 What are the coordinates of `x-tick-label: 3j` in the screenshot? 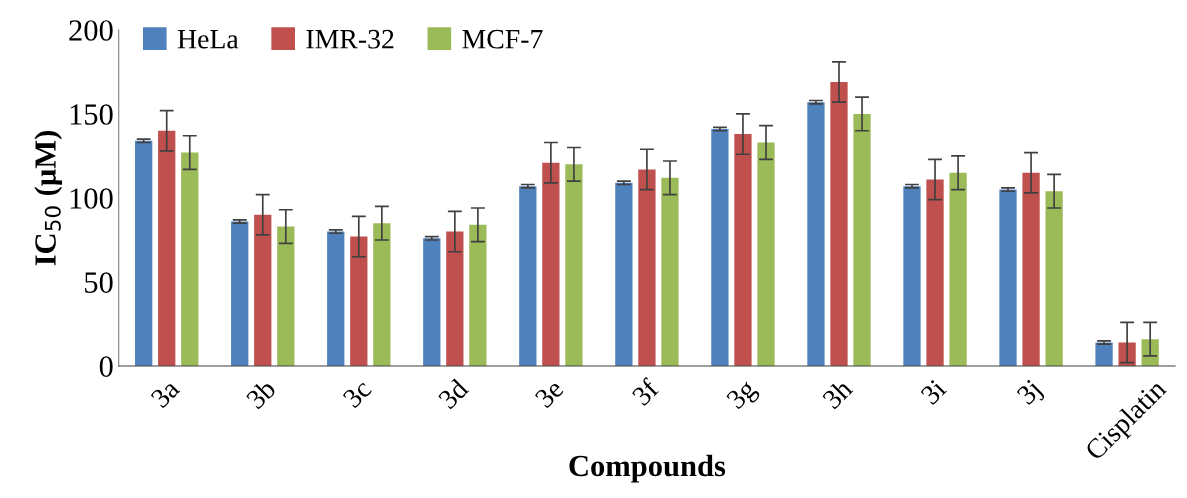 It's located at (1031, 394).